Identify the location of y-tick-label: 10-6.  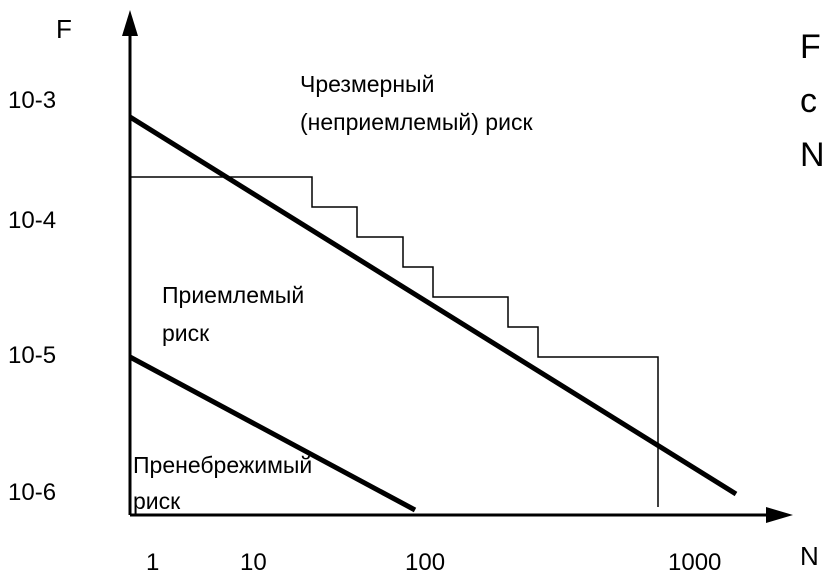
(32, 492).